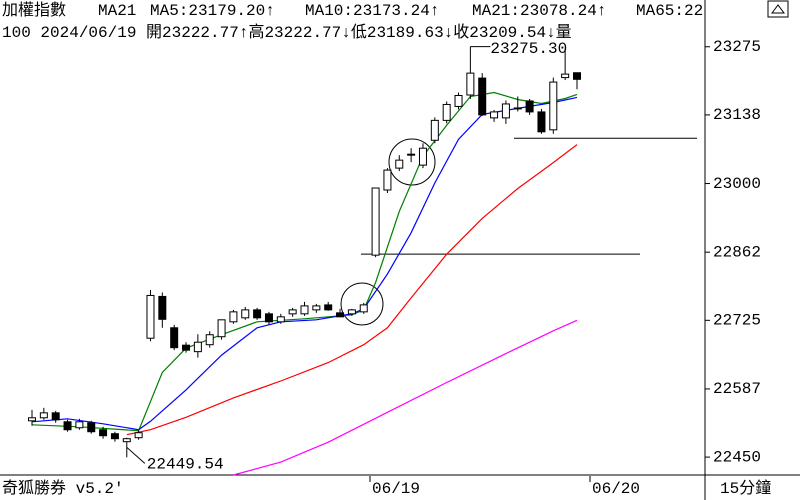 This screenshot has height=500, width=800. I want to click on indicator-label: MA21, so click(117, 11).